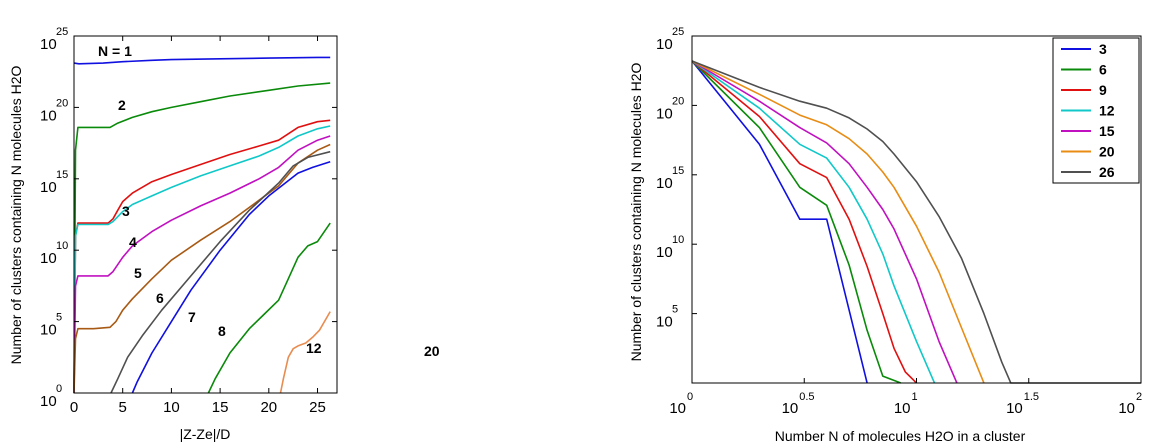  What do you see at coordinates (74, 407) in the screenshot?
I see `left-x-tick-label-0: 0` at bounding box center [74, 407].